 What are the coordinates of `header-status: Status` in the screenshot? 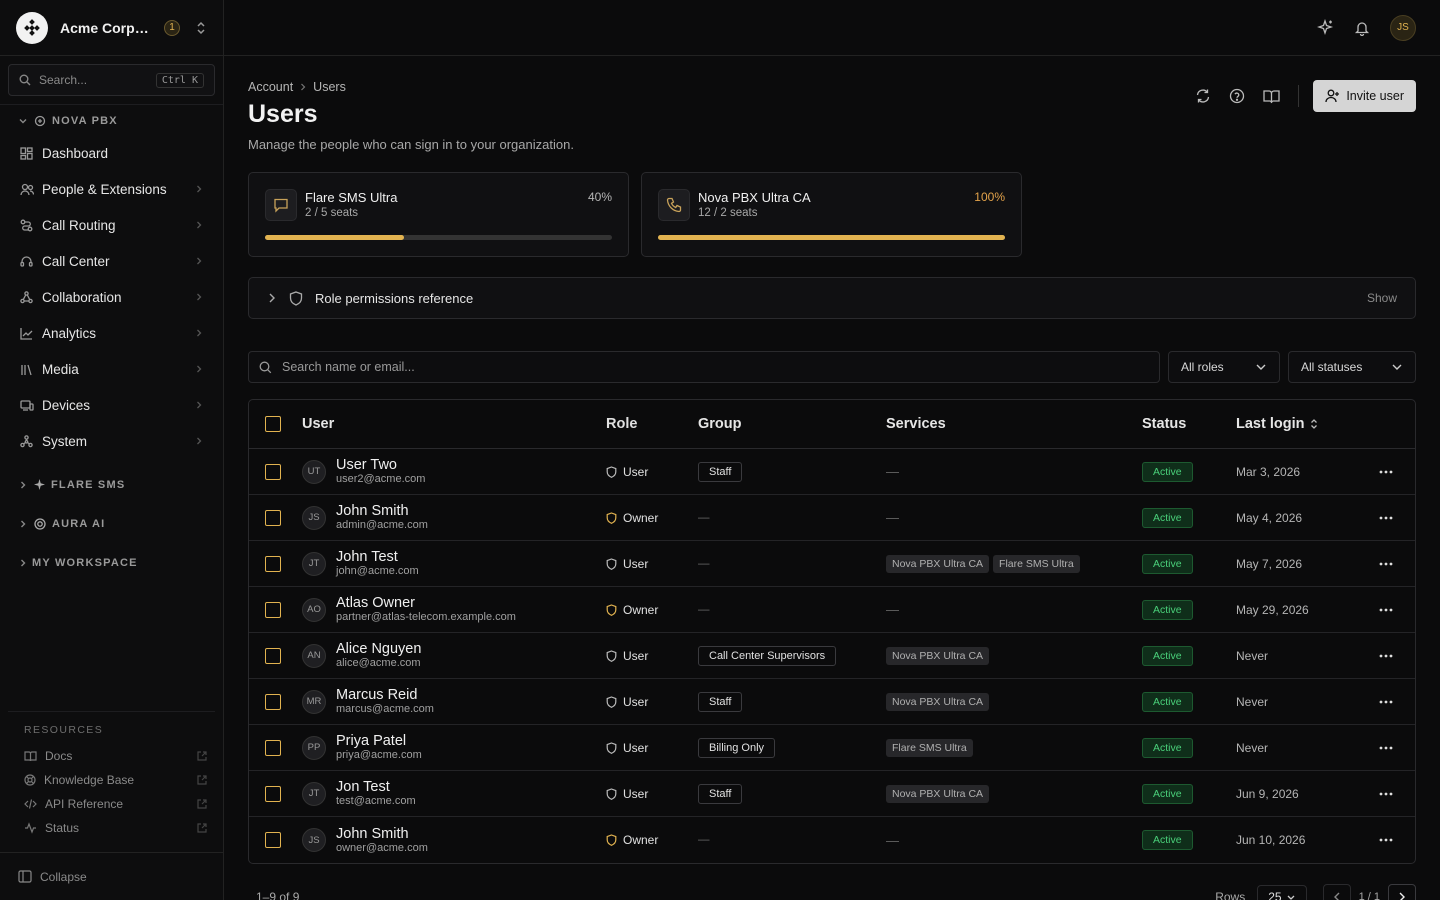 It's located at (1164, 424).